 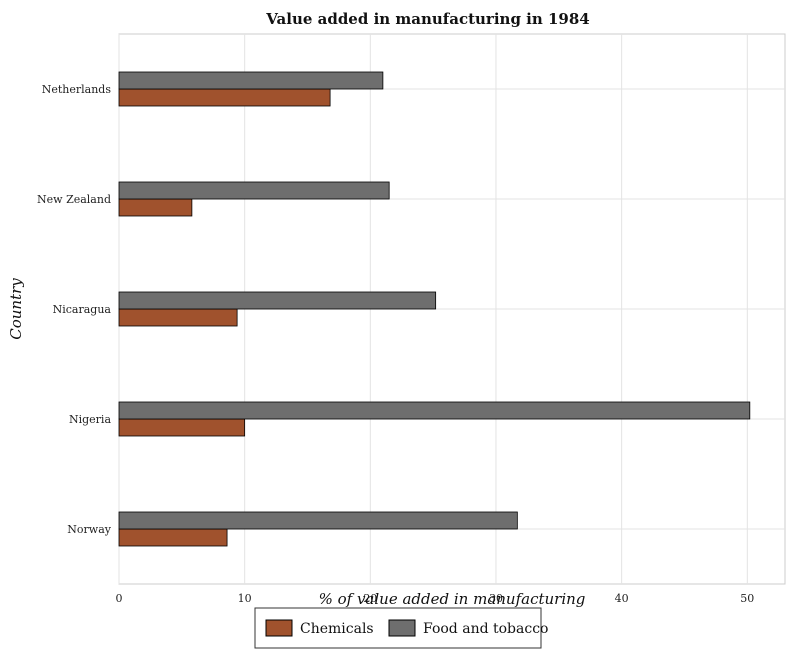 What do you see at coordinates (427, 19) in the screenshot?
I see `chart-title: Value added in manufacturing in 1984` at bounding box center [427, 19].